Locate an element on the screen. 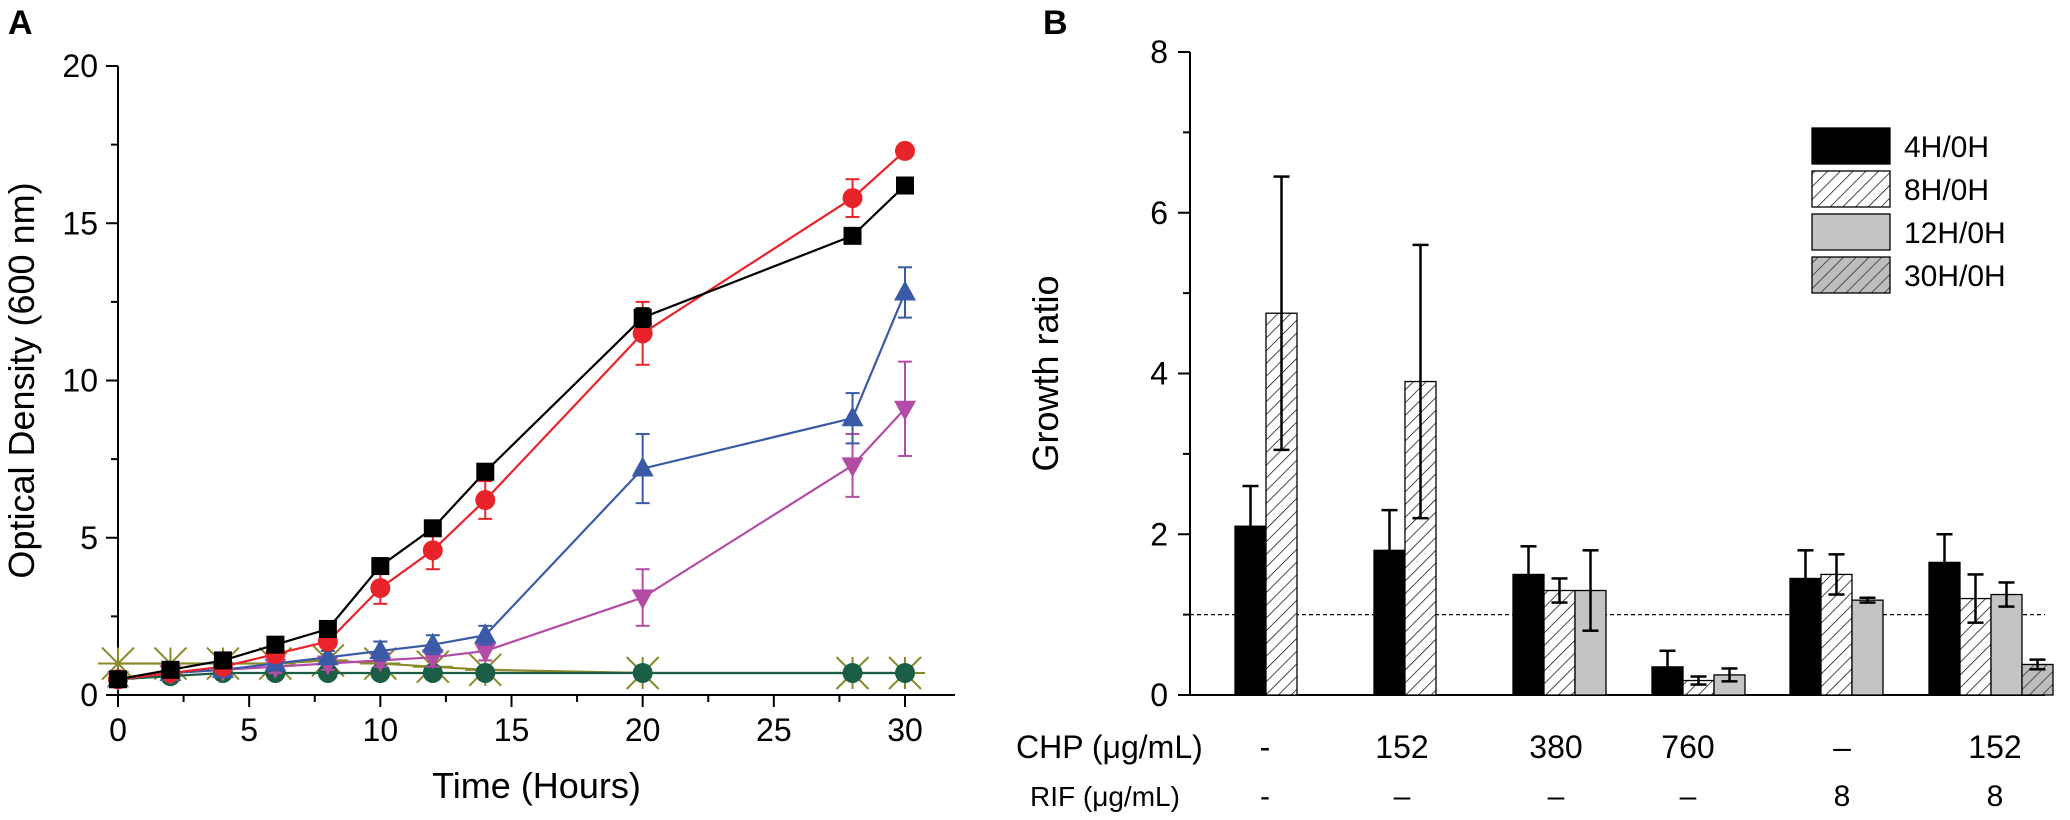  y-tick-label: 20 is located at coordinates (80, 66).